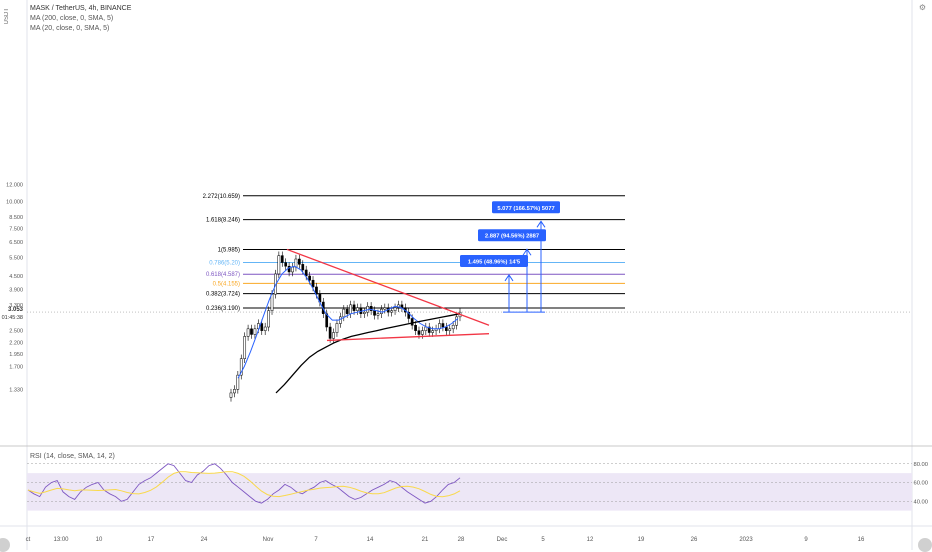 Image resolution: width=932 pixels, height=552 pixels. Describe the element at coordinates (509, 278) in the screenshot. I see `target-arrowhead` at that location.